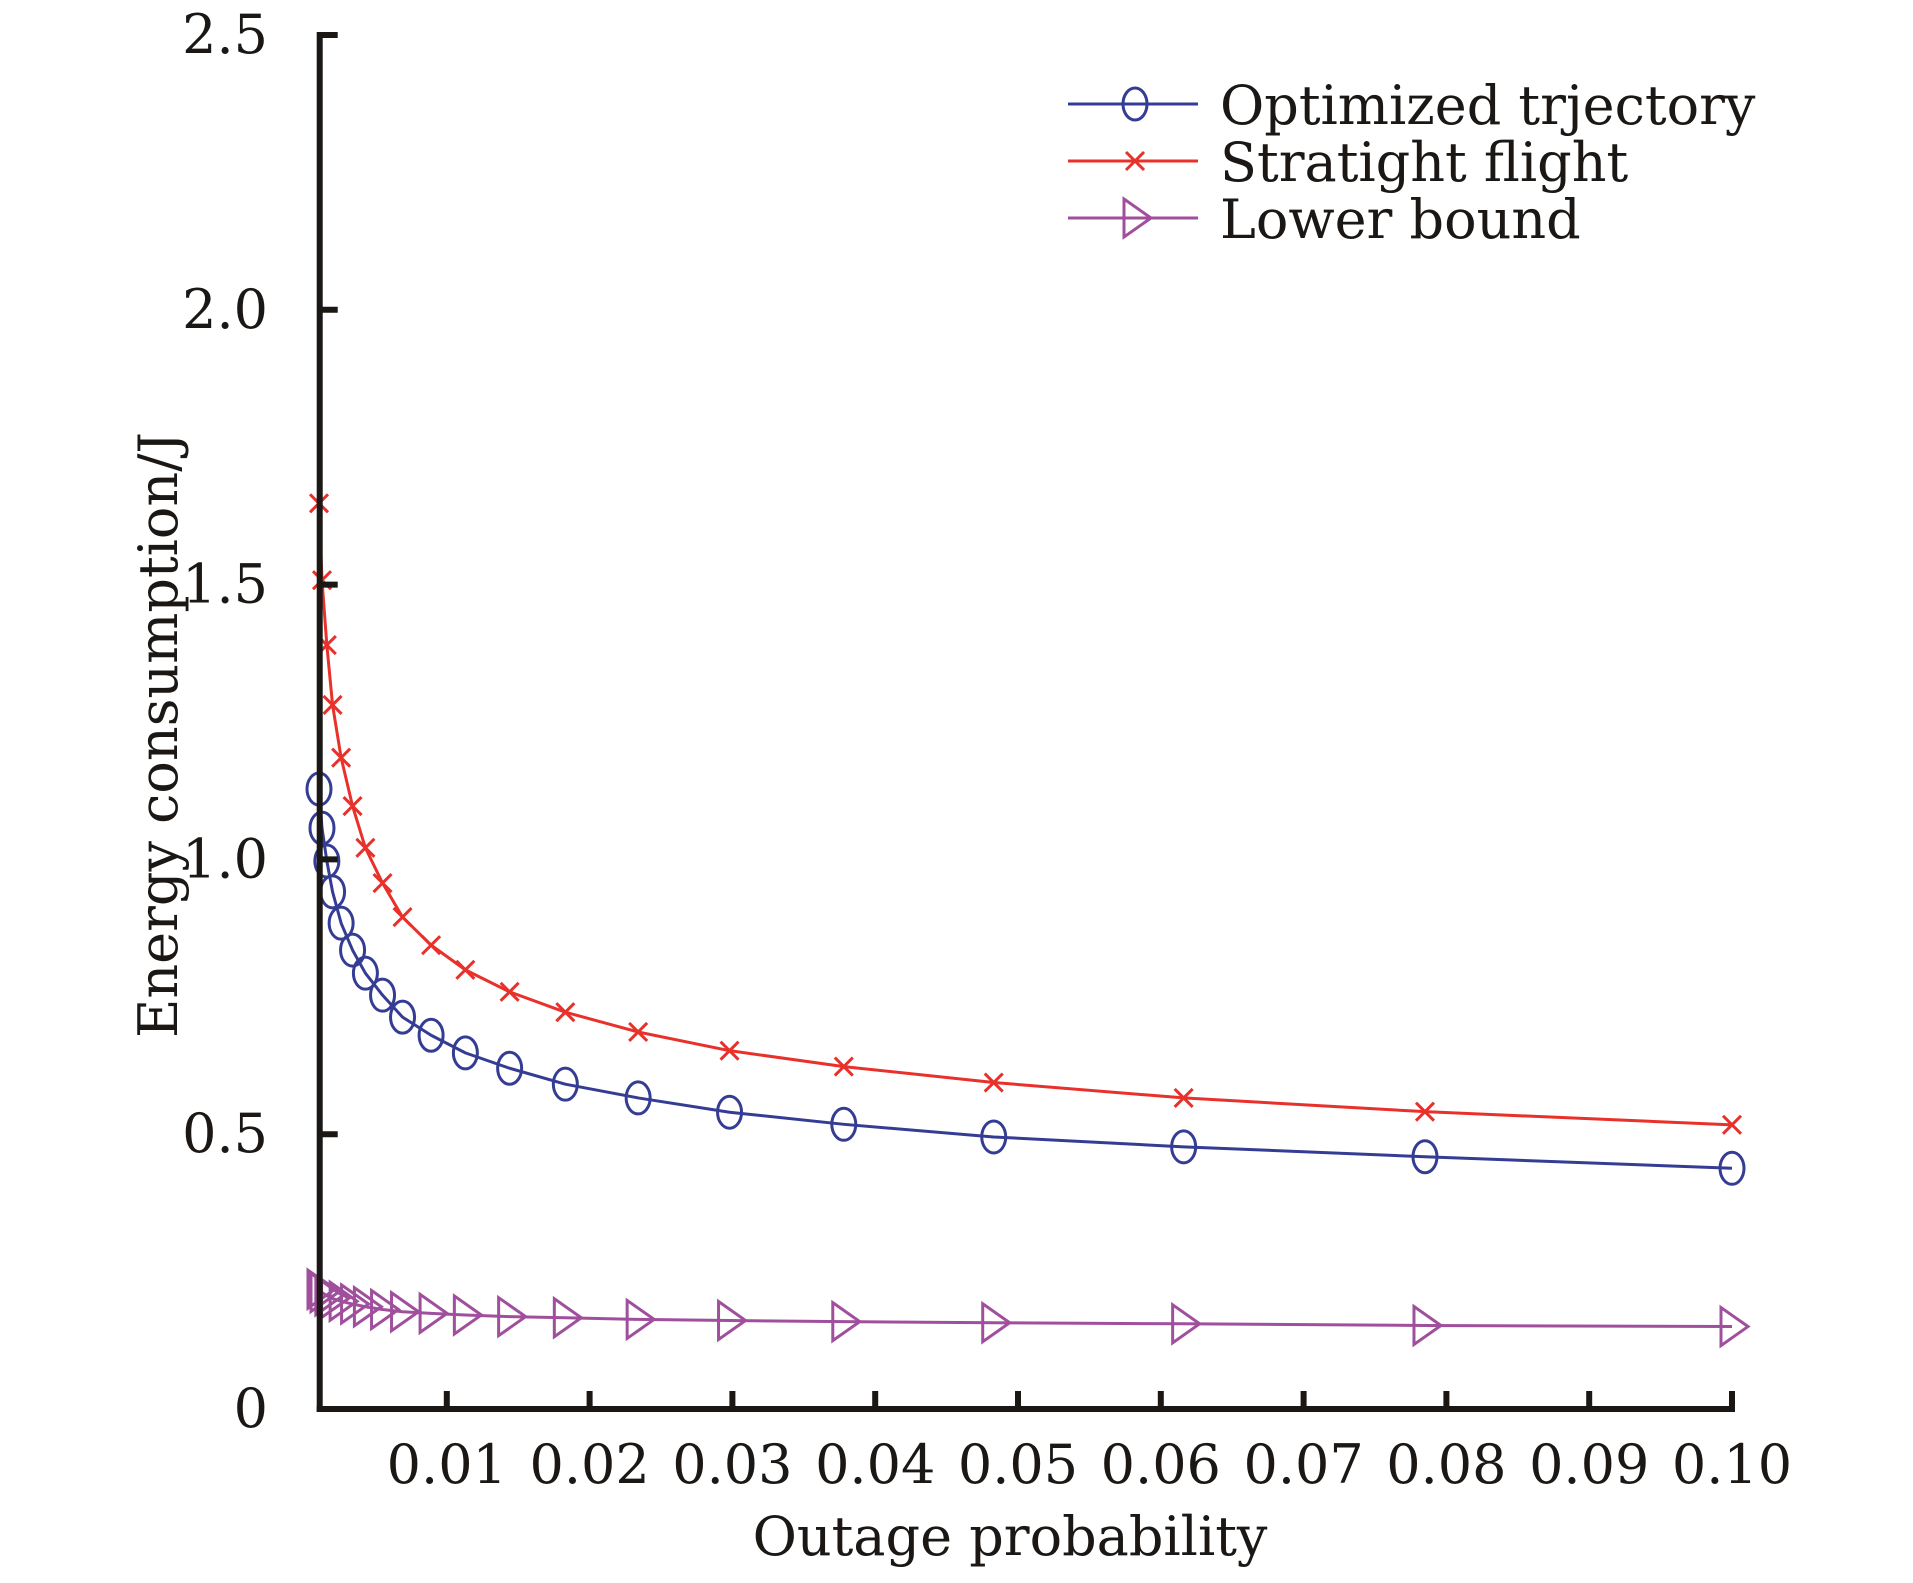 Image resolution: width=1913 pixels, height=1583 pixels. Describe the element at coordinates (1400, 219) in the screenshot. I see `legend-label: Lower bound` at that location.